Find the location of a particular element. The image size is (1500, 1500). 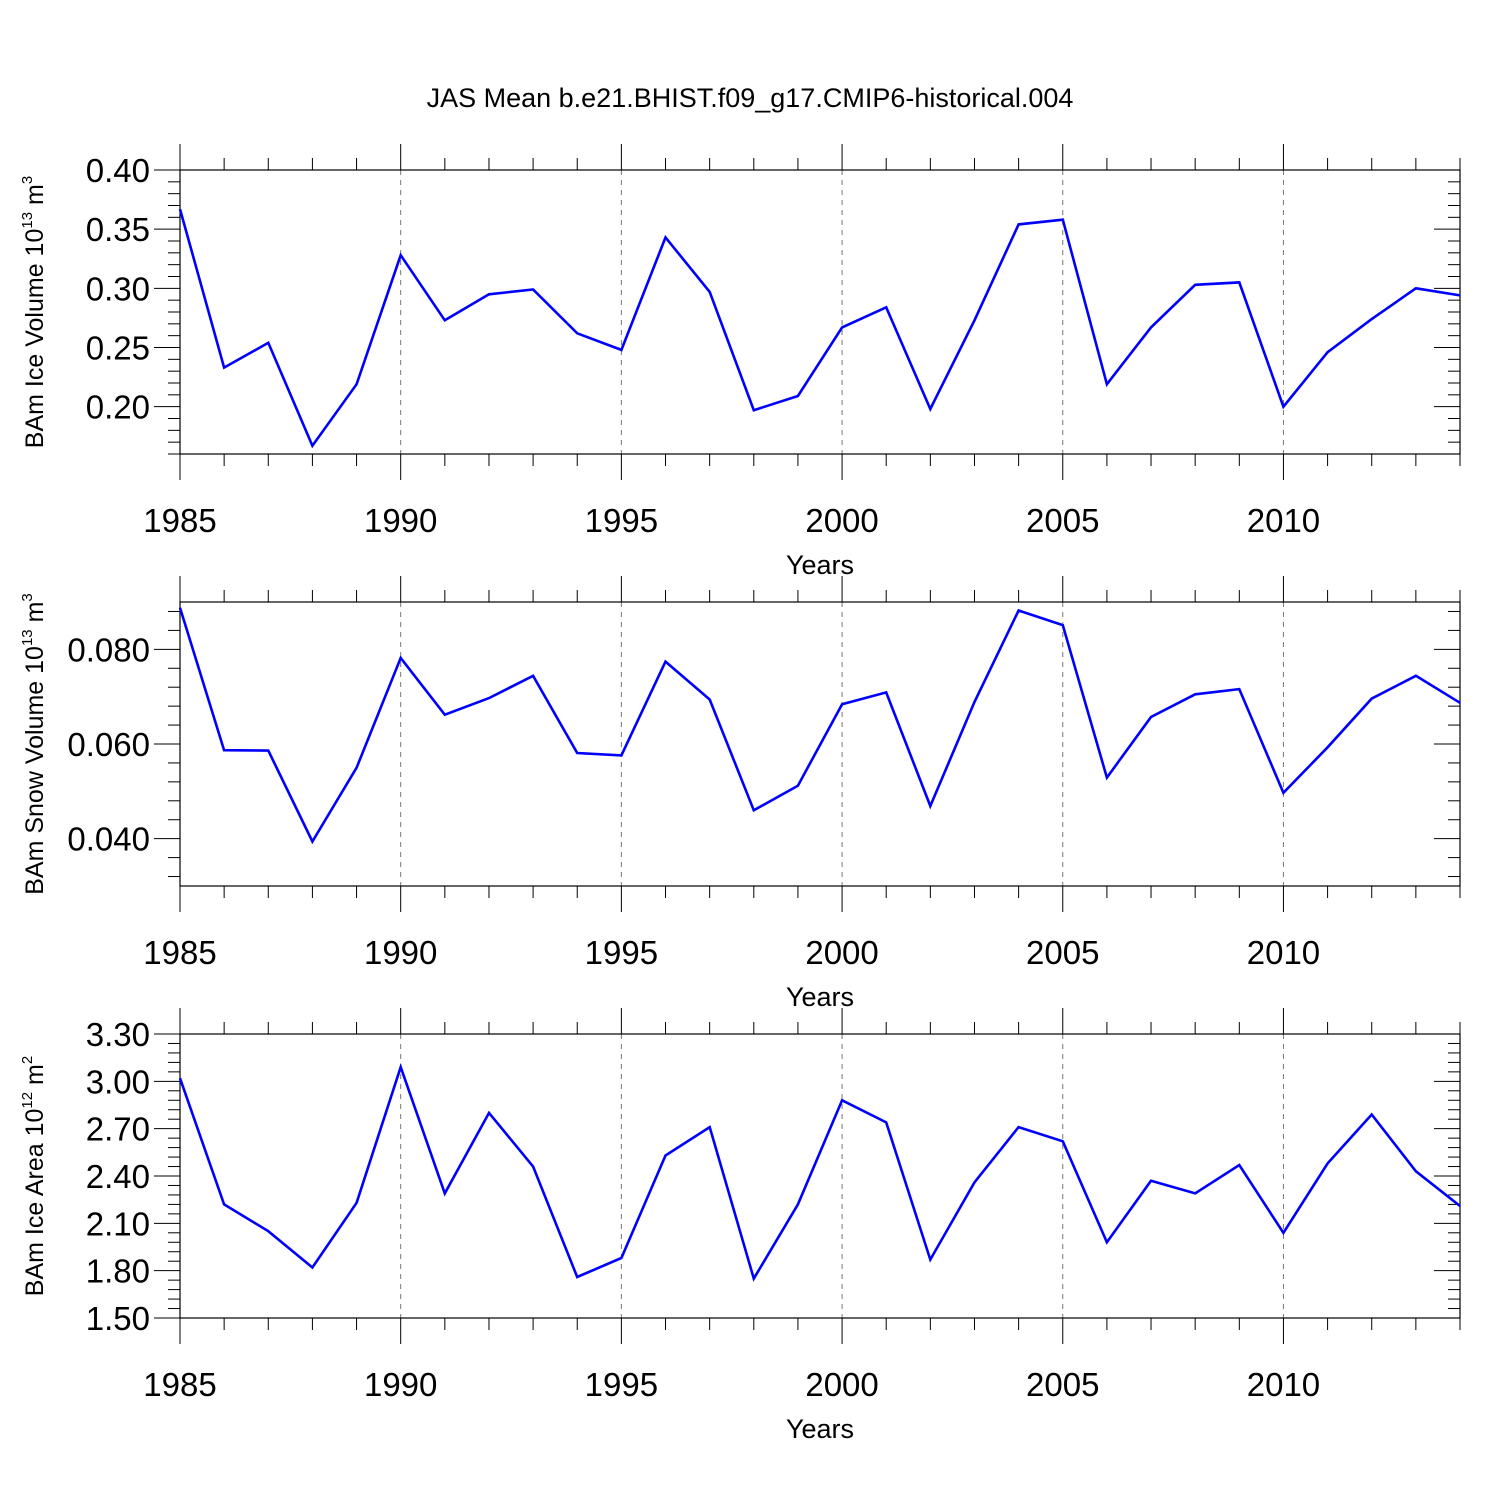

y-tick-label: 1.80 is located at coordinates (118, 1271).